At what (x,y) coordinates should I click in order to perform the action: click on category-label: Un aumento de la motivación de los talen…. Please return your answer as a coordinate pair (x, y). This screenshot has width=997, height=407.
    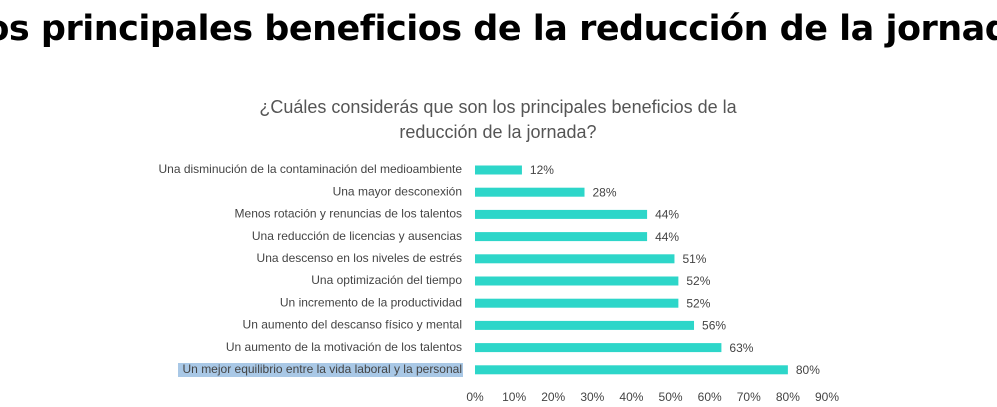
    Looking at the image, I should click on (344, 347).